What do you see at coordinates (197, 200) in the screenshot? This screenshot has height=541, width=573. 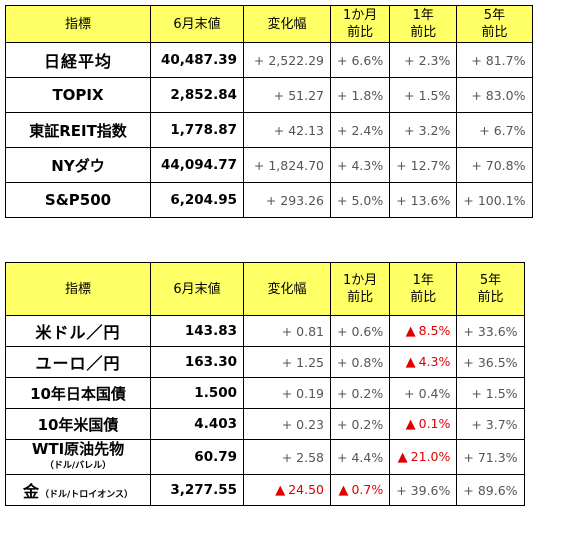 I see `row-value: 6,204.95` at bounding box center [197, 200].